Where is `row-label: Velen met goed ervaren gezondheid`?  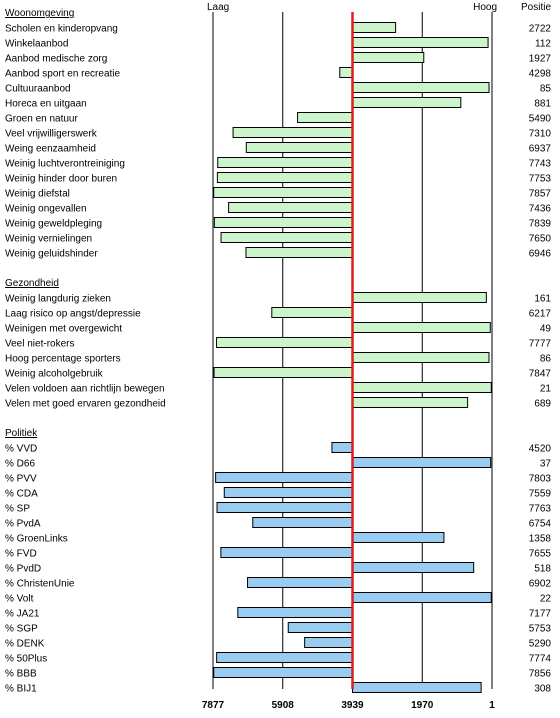
row-label: Velen met goed ervaren gezondheid is located at coordinates (85, 404).